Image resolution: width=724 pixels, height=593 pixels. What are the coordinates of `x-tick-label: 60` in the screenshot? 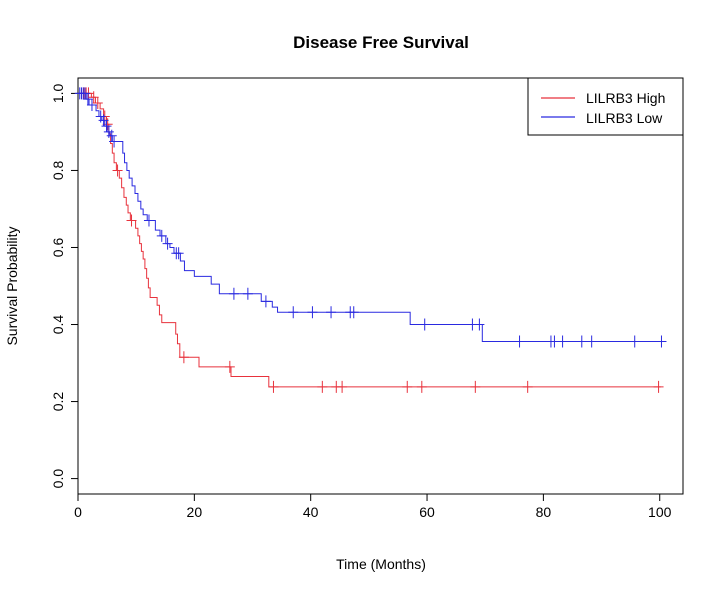 It's located at (427, 512).